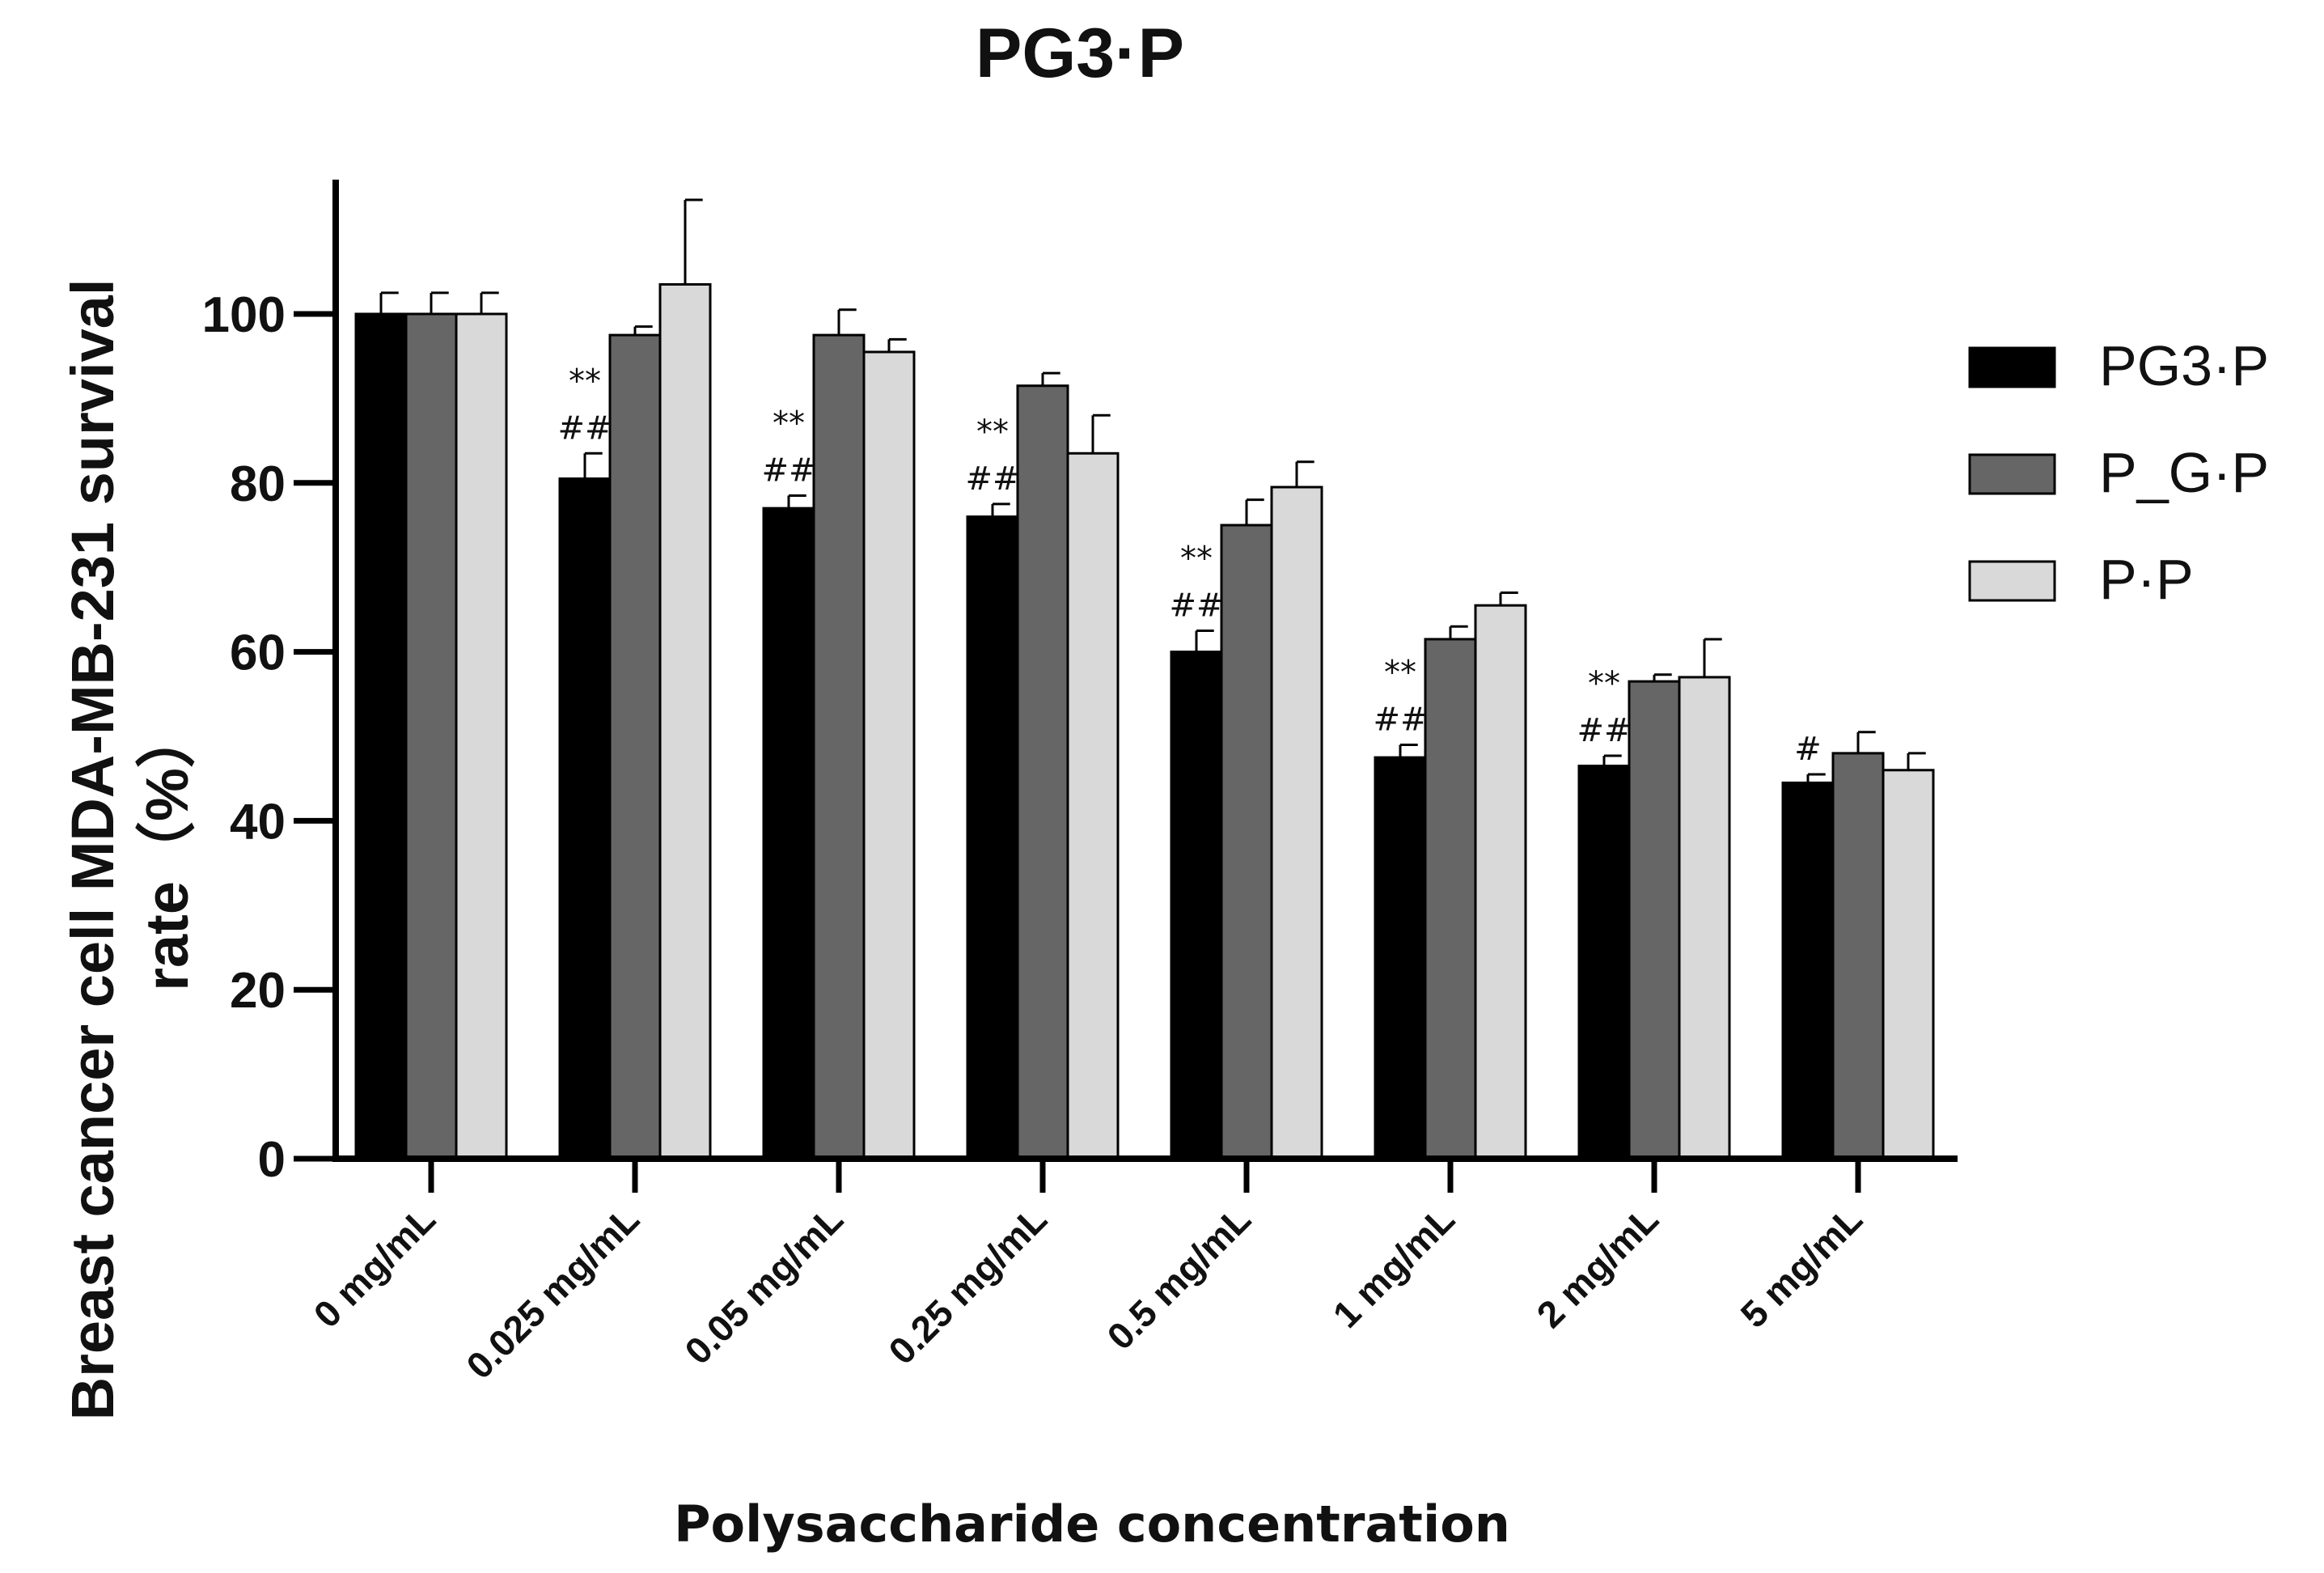  What do you see at coordinates (2146, 579) in the screenshot?
I see `legend-label: P·P` at bounding box center [2146, 579].